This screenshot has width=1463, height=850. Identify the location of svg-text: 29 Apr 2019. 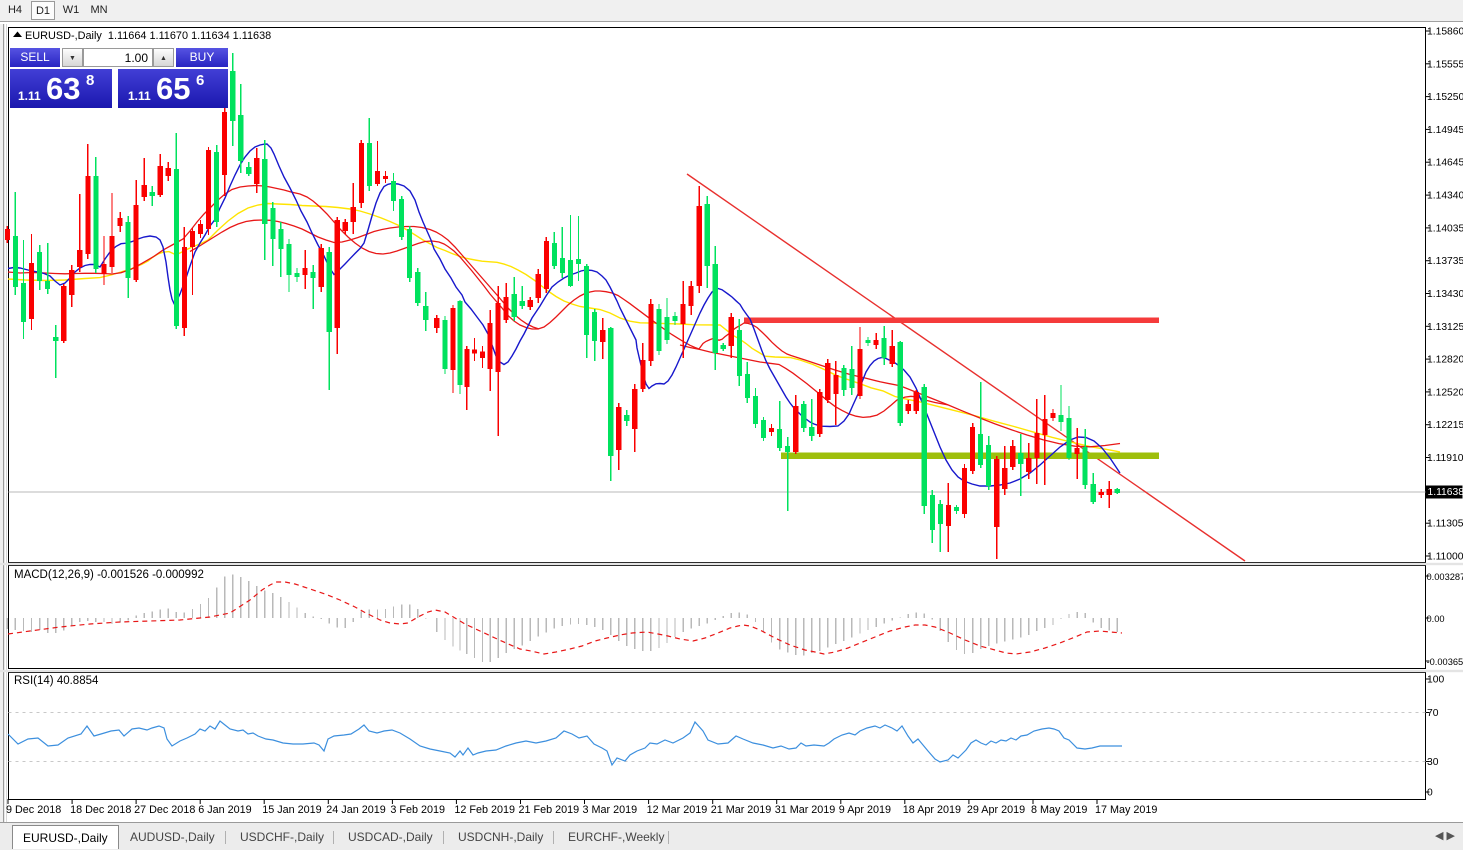
(996, 810).